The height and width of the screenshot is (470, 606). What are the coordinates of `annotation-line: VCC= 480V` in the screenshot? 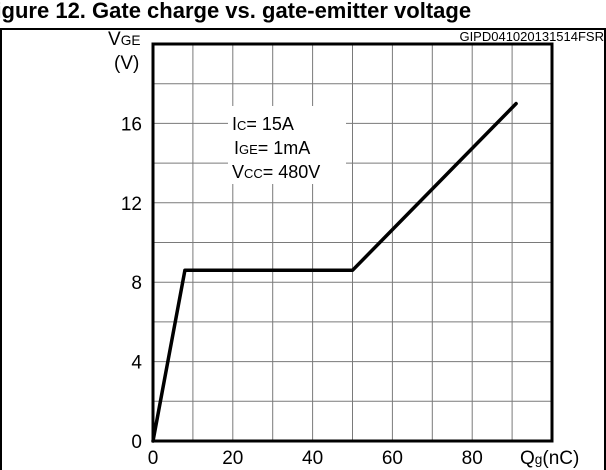 It's located at (276, 172).